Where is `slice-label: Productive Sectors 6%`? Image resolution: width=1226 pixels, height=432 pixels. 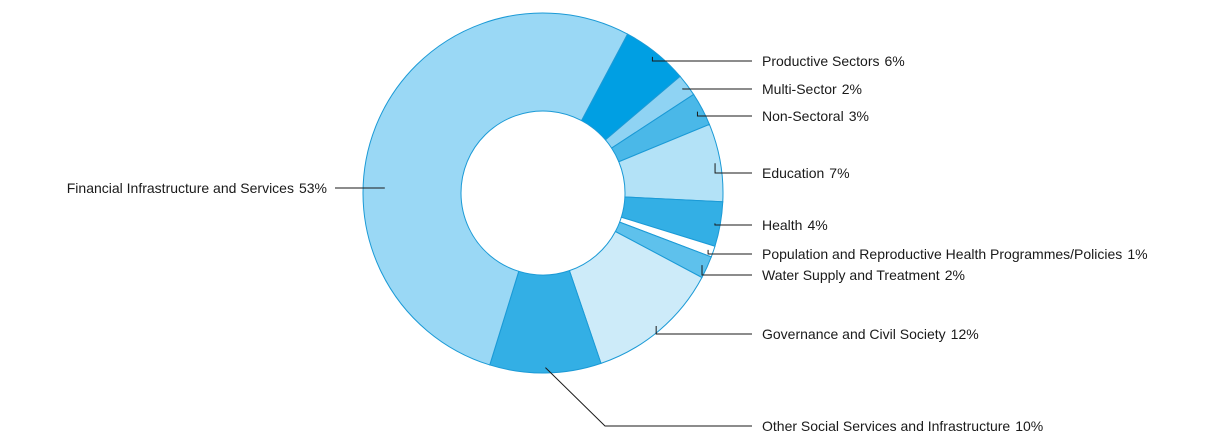 slice-label: Productive Sectors 6% is located at coordinates (833, 61).